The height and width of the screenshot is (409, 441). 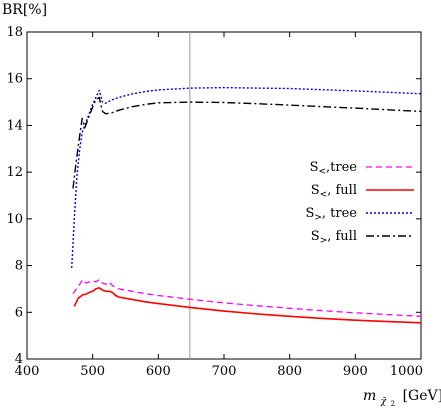 I want to click on x-tick-label: 800, so click(x=289, y=371).